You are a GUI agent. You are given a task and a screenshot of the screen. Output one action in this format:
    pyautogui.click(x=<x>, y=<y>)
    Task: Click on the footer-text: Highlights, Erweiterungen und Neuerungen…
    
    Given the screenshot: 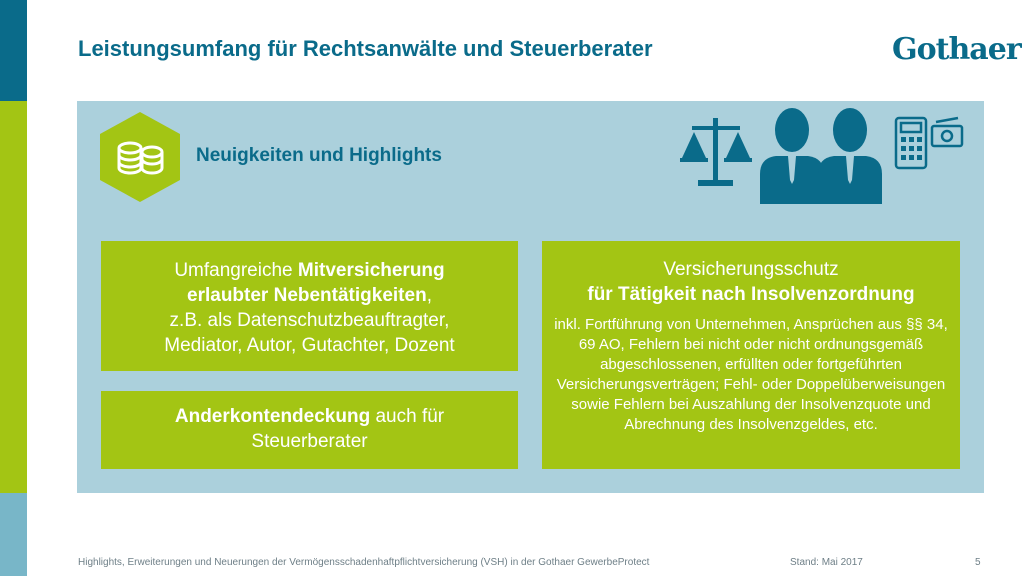 What is the action you would take?
    pyautogui.click(x=364, y=562)
    